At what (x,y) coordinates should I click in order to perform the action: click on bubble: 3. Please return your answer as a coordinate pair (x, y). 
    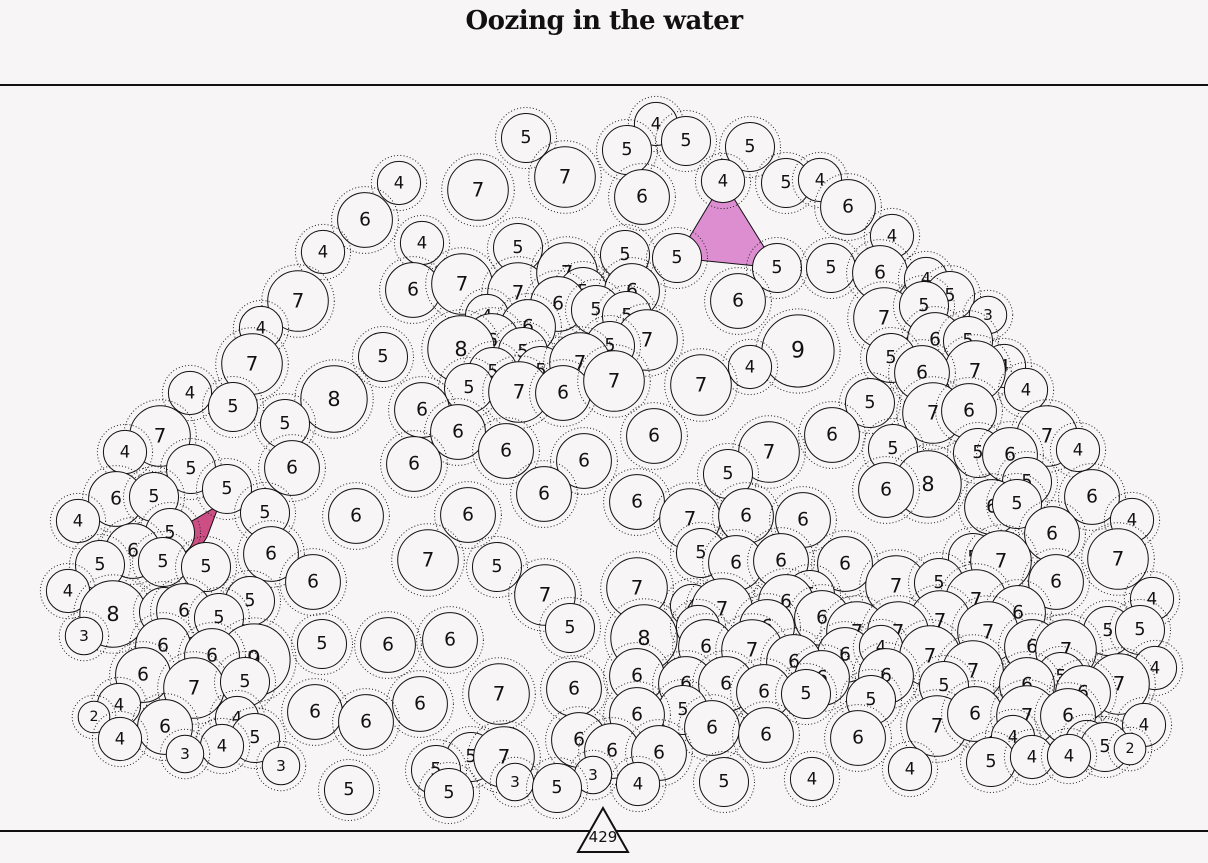
    Looking at the image, I should click on (185, 754).